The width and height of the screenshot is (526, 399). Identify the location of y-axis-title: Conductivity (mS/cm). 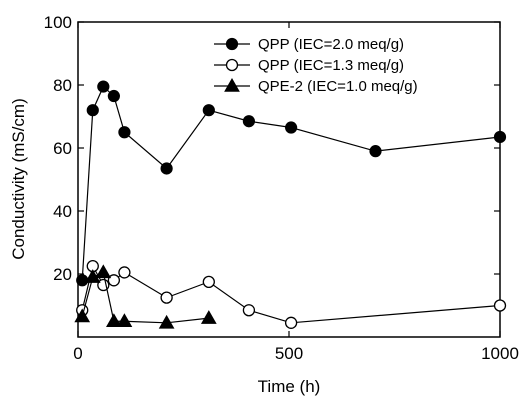
(18, 179).